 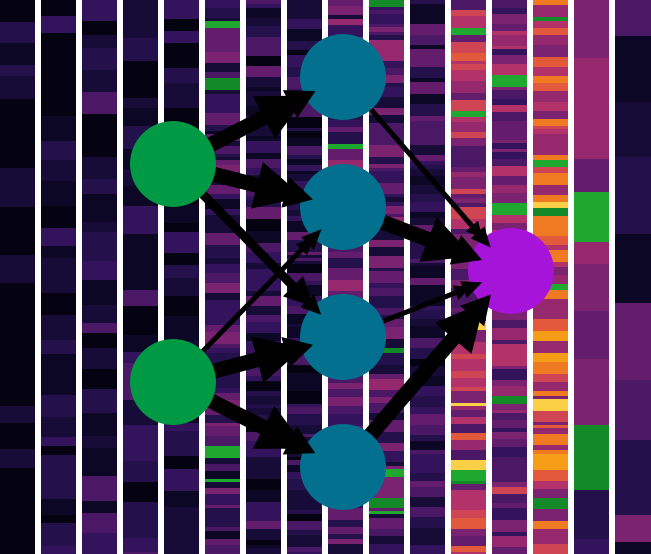 I want to click on input-node-i1, so click(x=173, y=164).